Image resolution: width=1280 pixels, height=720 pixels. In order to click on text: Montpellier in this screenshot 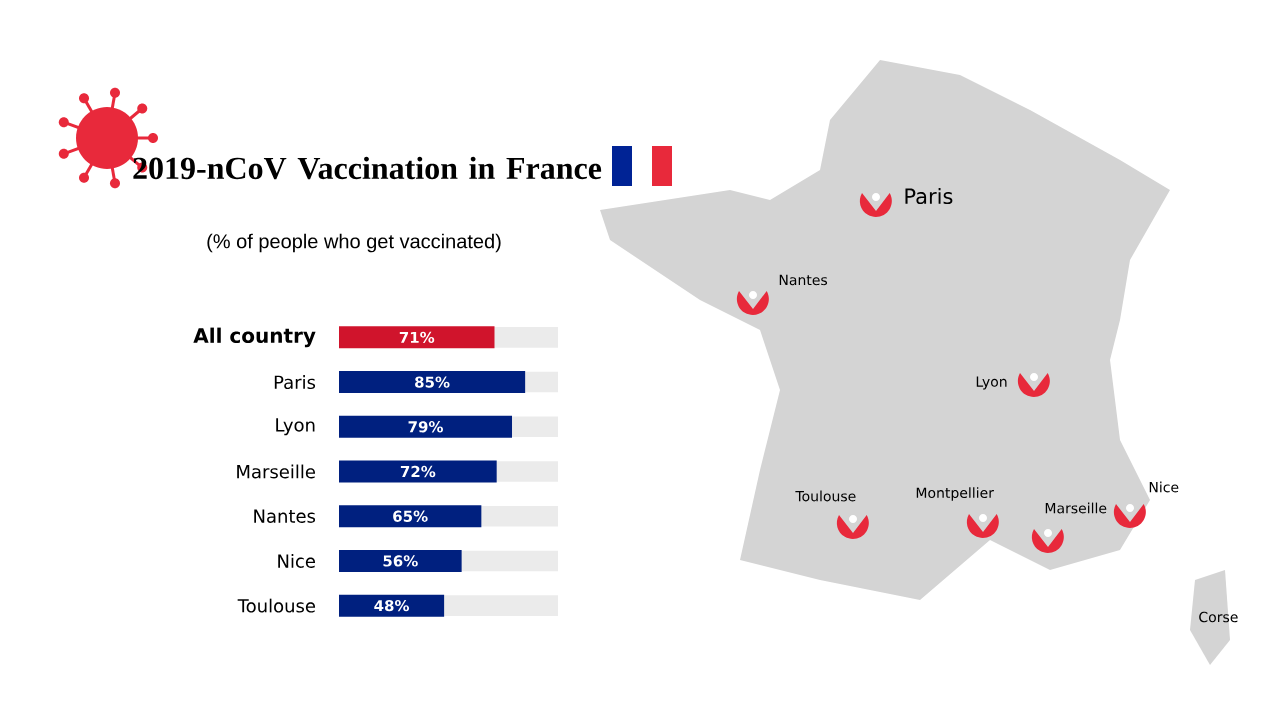, I will do `click(955, 494)`.